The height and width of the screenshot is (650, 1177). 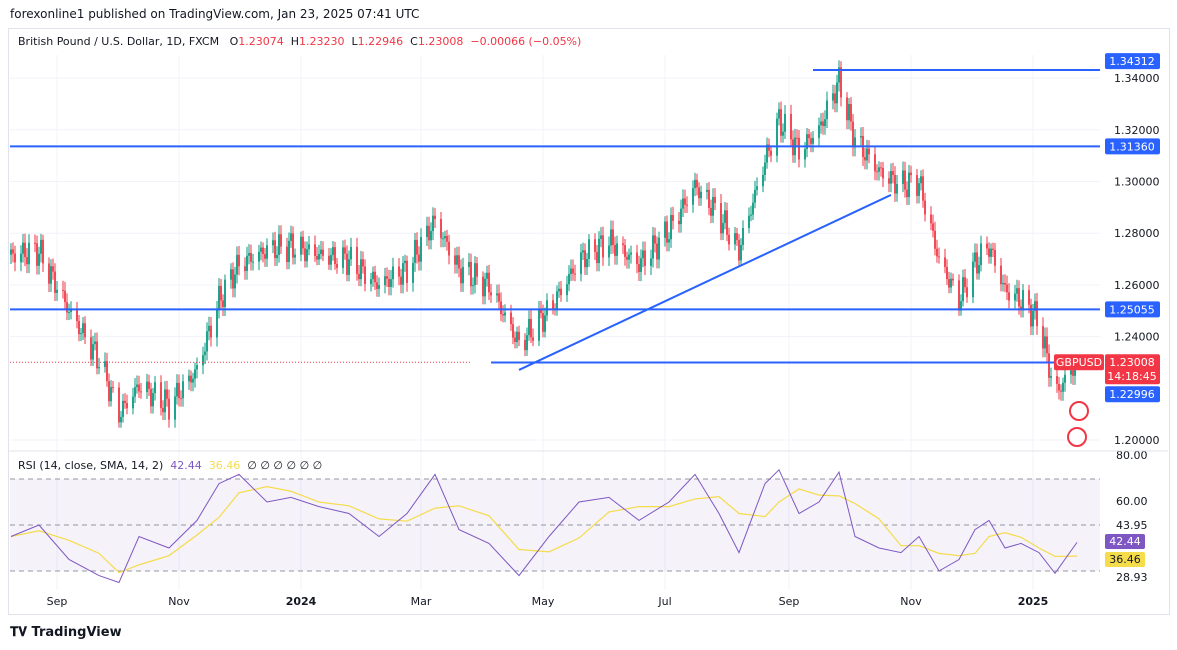 I want to click on logo-text: TradingView, so click(x=76, y=632).